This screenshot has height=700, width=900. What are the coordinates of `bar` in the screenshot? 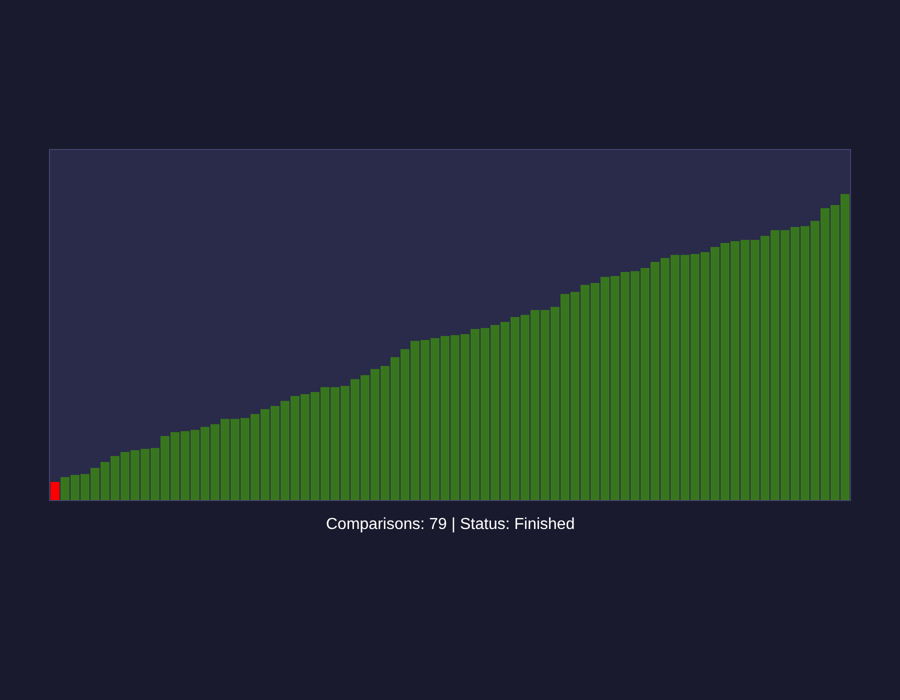 It's located at (55, 491).